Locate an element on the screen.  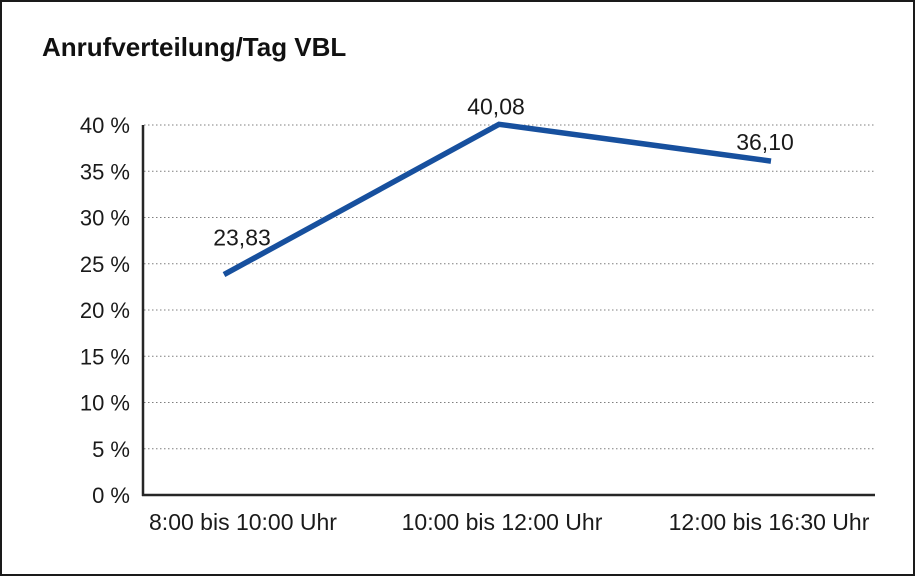
y-axis-tick-labels: 0 % 5 % 10 % 15 % 20 % 25 % 30 % 35 % 40 % is located at coordinates (105, 310).